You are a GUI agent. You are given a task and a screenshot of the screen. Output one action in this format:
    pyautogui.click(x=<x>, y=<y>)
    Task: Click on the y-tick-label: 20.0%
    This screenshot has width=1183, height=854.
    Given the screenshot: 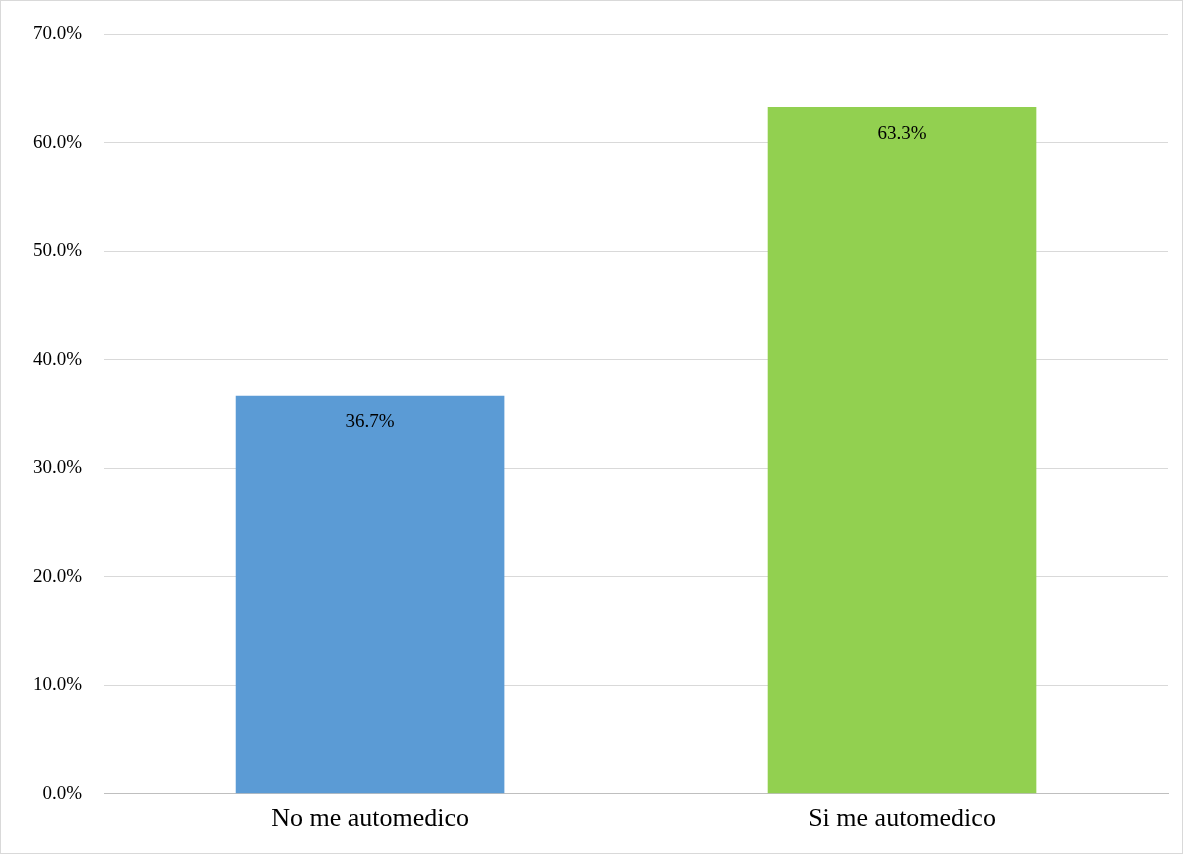 What is the action you would take?
    pyautogui.click(x=58, y=575)
    